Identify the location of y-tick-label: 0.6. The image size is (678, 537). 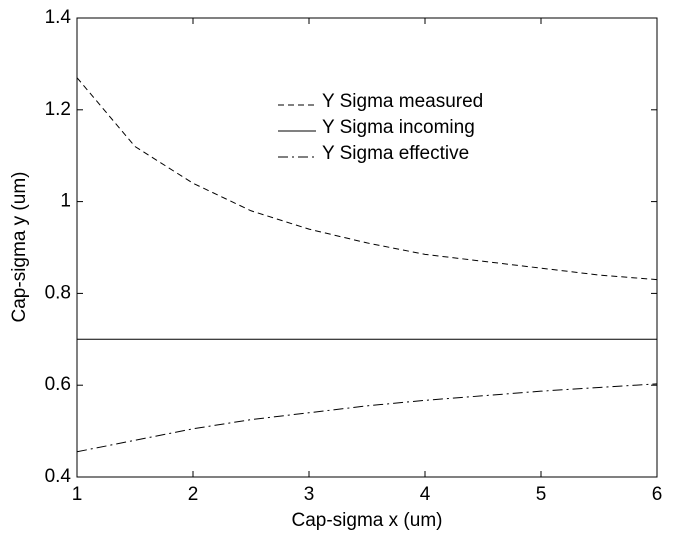
(58, 384).